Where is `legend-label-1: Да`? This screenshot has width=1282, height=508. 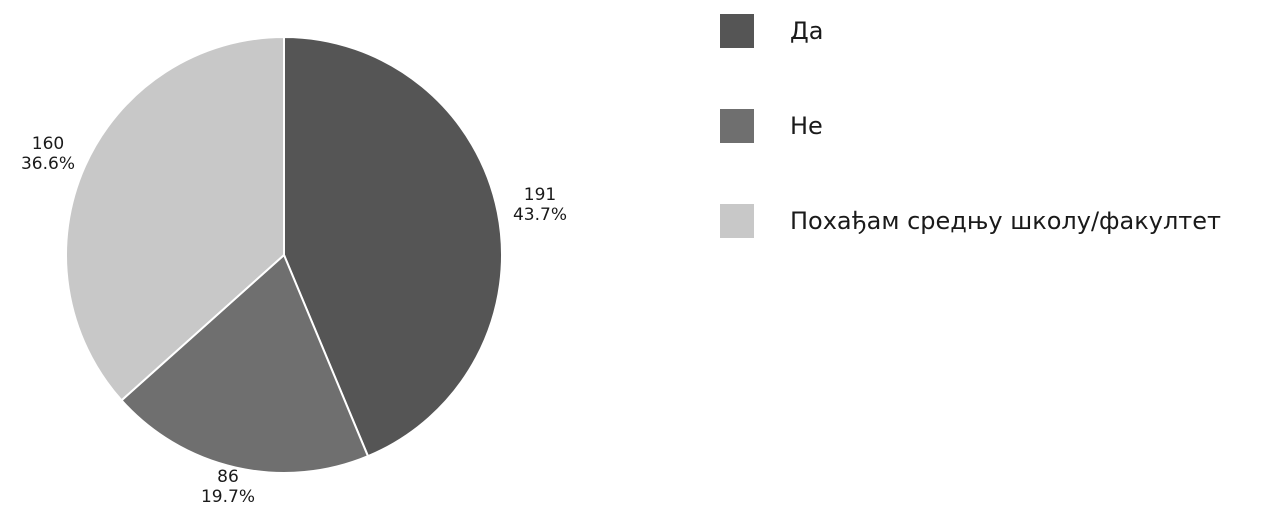
legend-label-1: Да is located at coordinates (806, 31).